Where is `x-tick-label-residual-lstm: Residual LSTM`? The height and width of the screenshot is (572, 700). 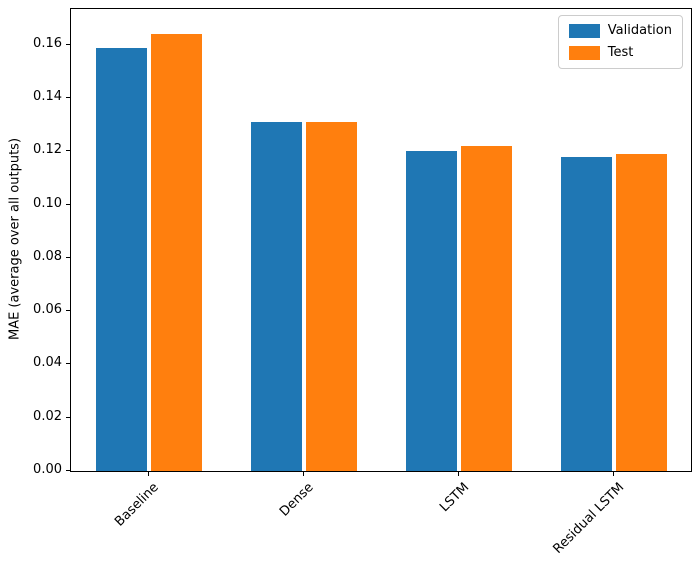
x-tick-label-residual-lstm: Residual LSTM is located at coordinates (589, 518).